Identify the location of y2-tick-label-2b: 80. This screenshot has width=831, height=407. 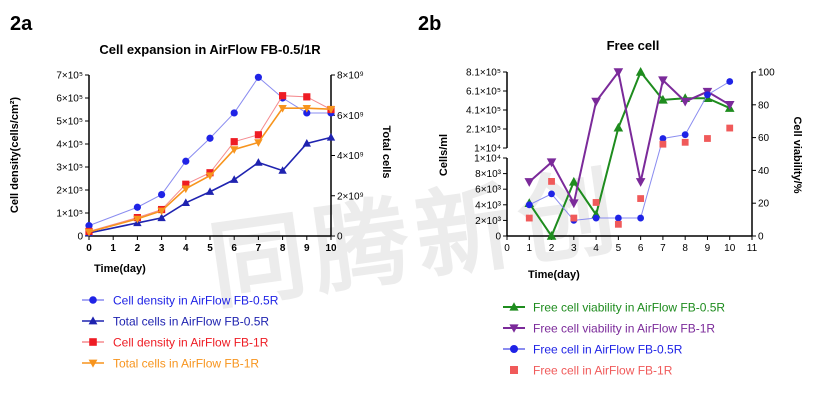
(764, 105).